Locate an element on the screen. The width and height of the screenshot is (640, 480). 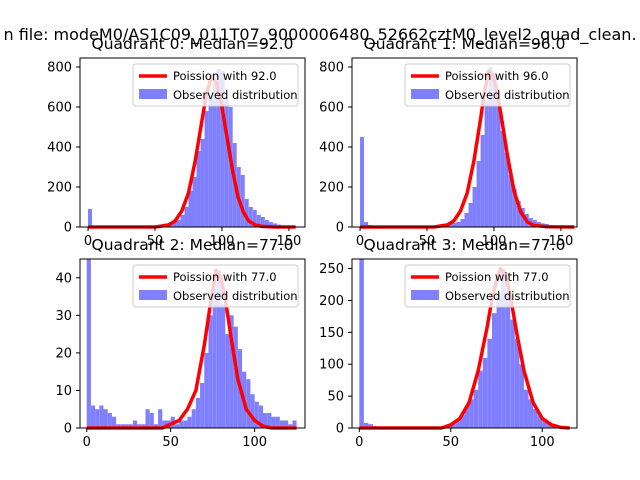
legend-label-poisson: Poission with 96.0 is located at coordinates (497, 76).